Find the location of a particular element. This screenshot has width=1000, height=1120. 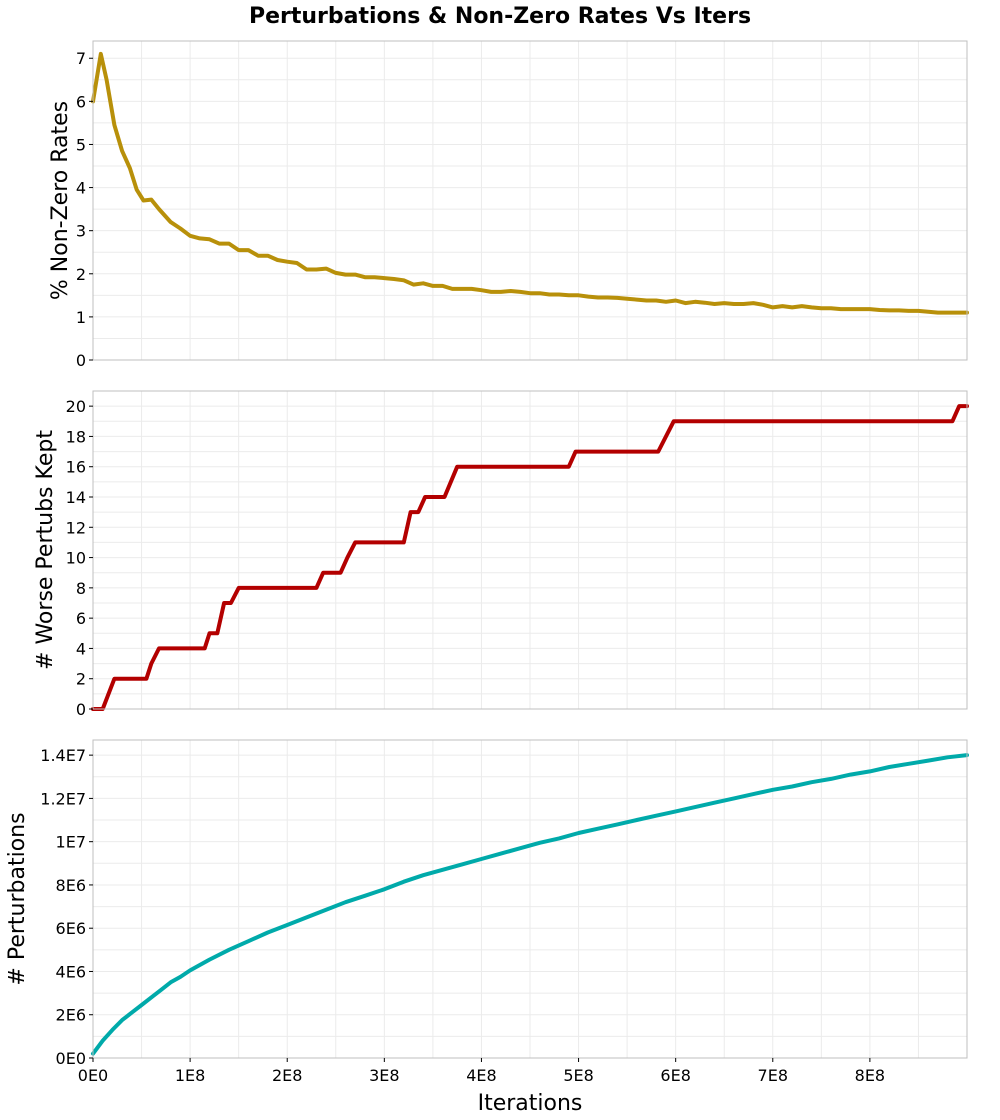

y-tick-label: 6E6 is located at coordinates (71, 928).